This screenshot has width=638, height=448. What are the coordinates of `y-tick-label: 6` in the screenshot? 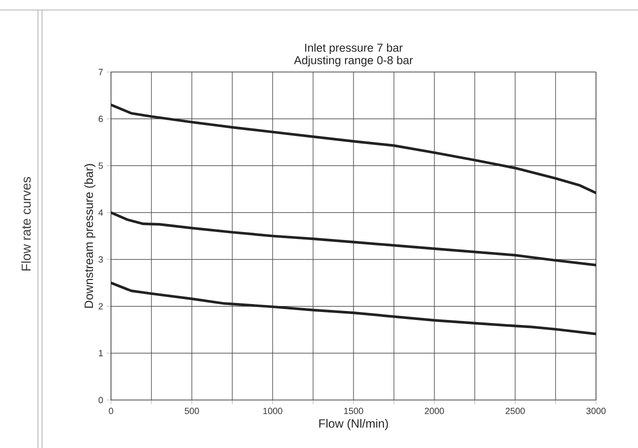 It's located at (100, 119).